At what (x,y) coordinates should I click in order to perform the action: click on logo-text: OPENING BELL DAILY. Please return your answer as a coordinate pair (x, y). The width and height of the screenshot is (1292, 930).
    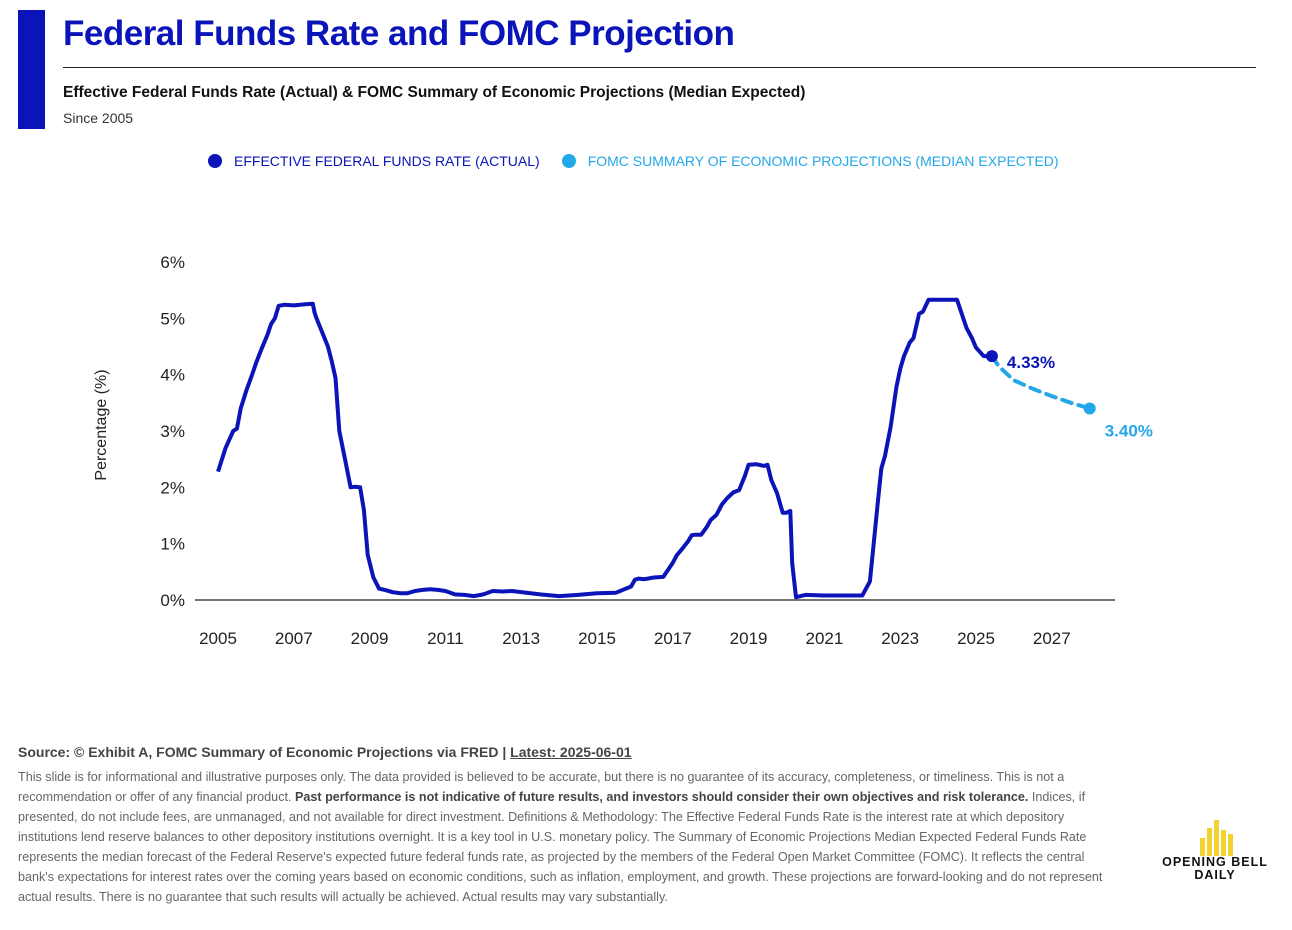
    Looking at the image, I should click on (1215, 869).